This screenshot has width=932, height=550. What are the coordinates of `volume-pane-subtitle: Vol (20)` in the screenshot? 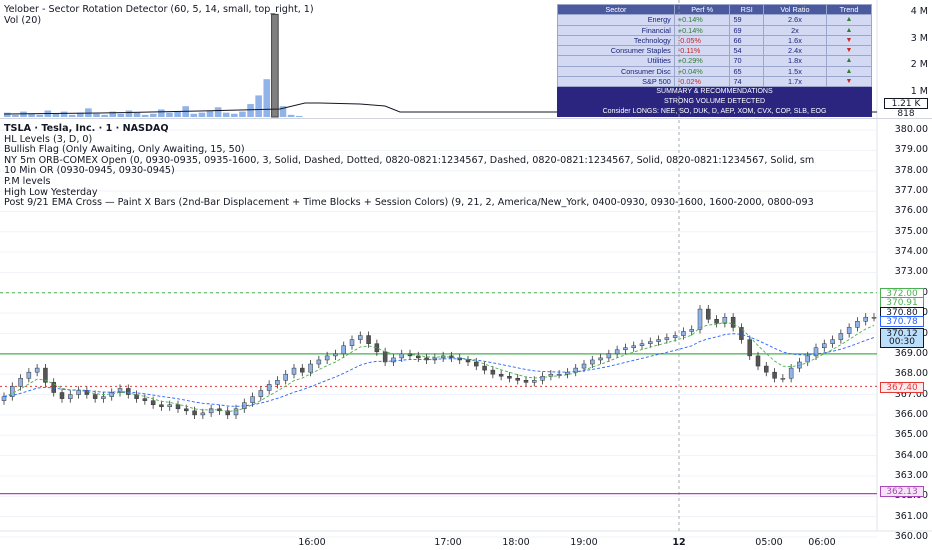 It's located at (23, 20).